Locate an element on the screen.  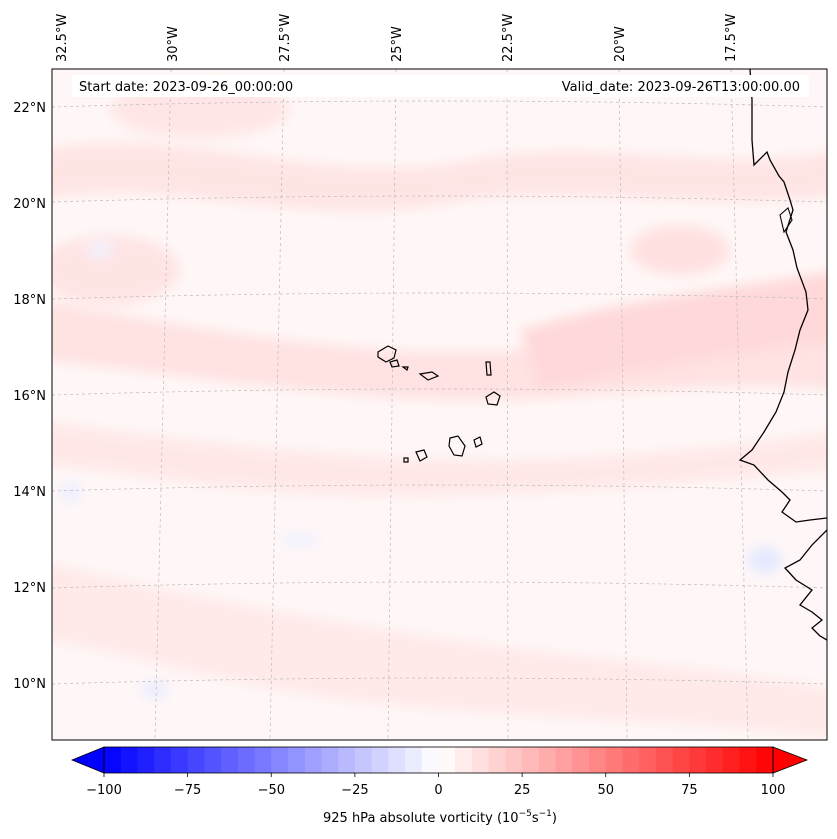
lon-tick-label: 22.5°W is located at coordinates (508, 38).